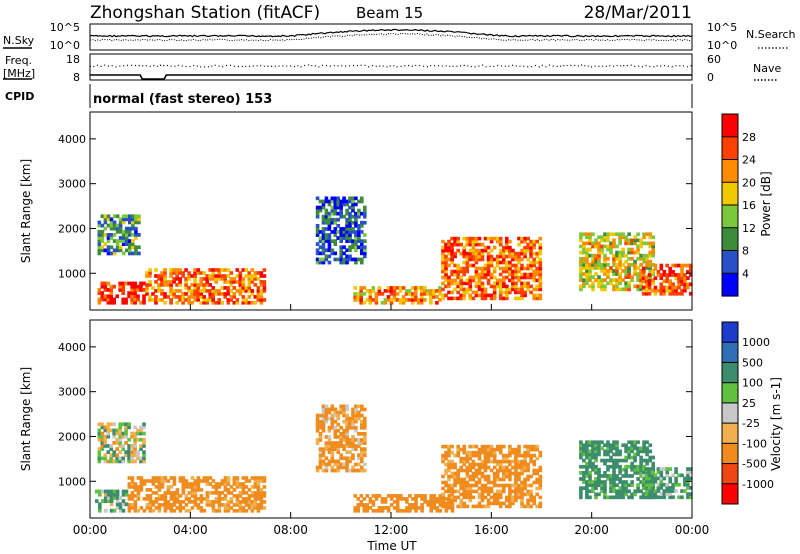 Image resolution: width=800 pixels, height=554 pixels. I want to click on cpid-text: normal (fast stereo) 153, so click(182, 99).